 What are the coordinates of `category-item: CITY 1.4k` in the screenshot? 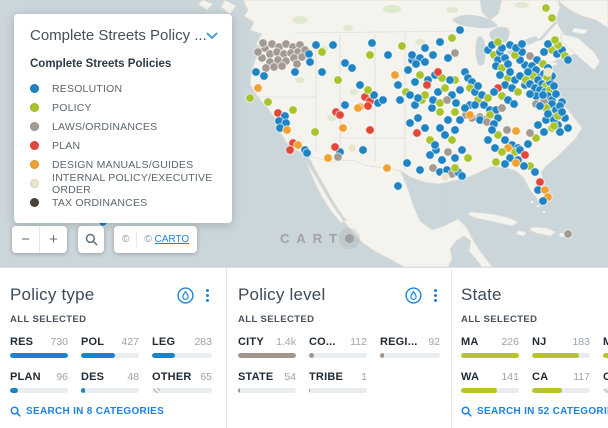 It's located at (267, 347).